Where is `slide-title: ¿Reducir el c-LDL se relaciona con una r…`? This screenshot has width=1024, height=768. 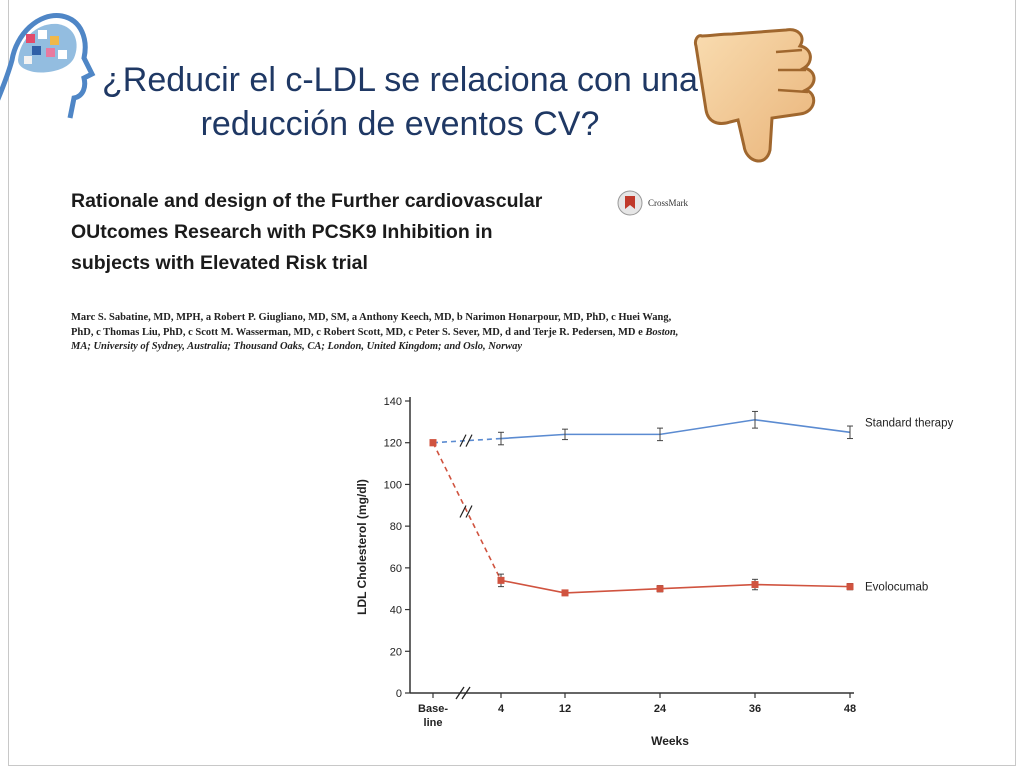
slide-title: ¿Reducir el c-LDL se relaciona con una r… is located at coordinates (400, 102).